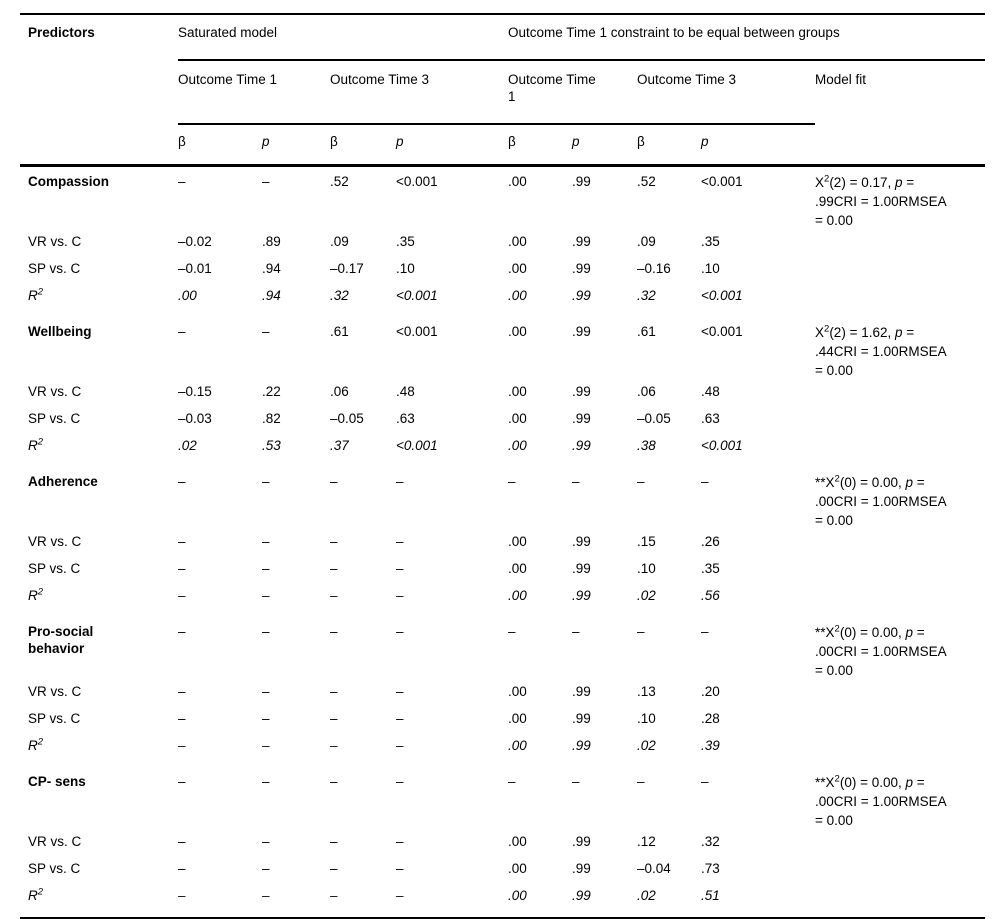  I want to click on table-cell: .26, so click(710, 541).